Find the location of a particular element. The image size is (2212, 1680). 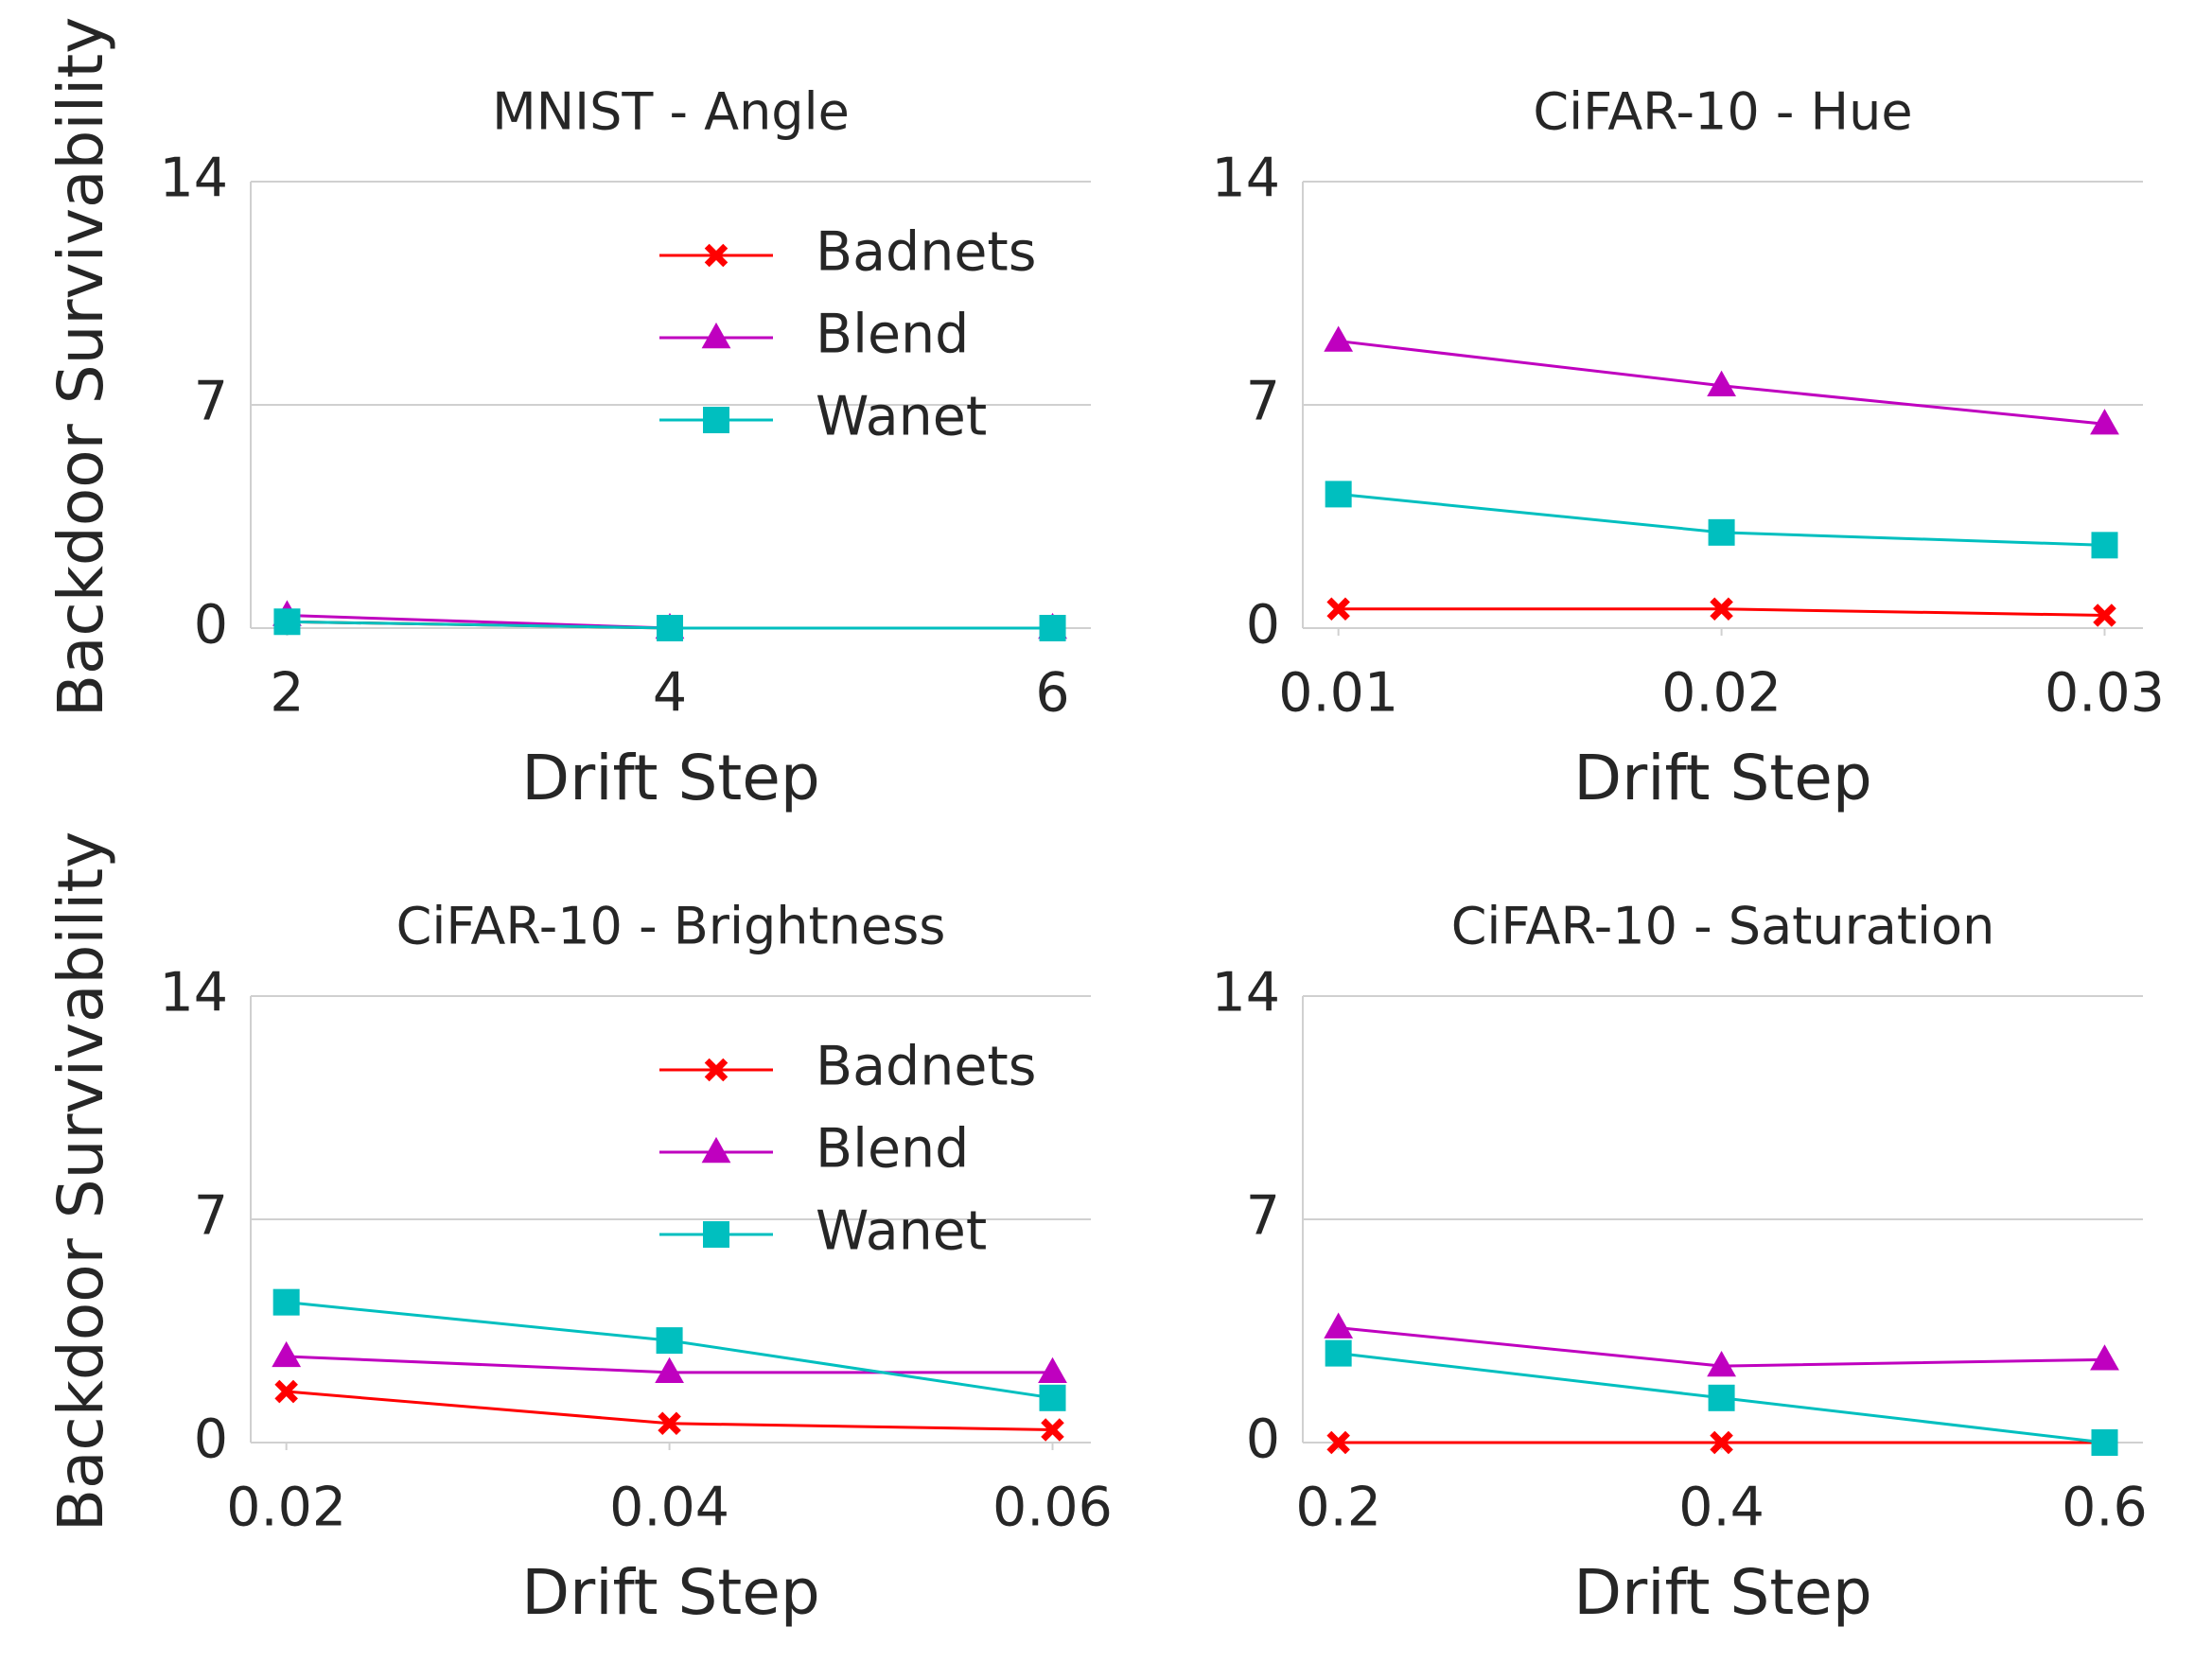

subplot-title: CiFAR-10 - Saturation is located at coordinates (1723, 926).